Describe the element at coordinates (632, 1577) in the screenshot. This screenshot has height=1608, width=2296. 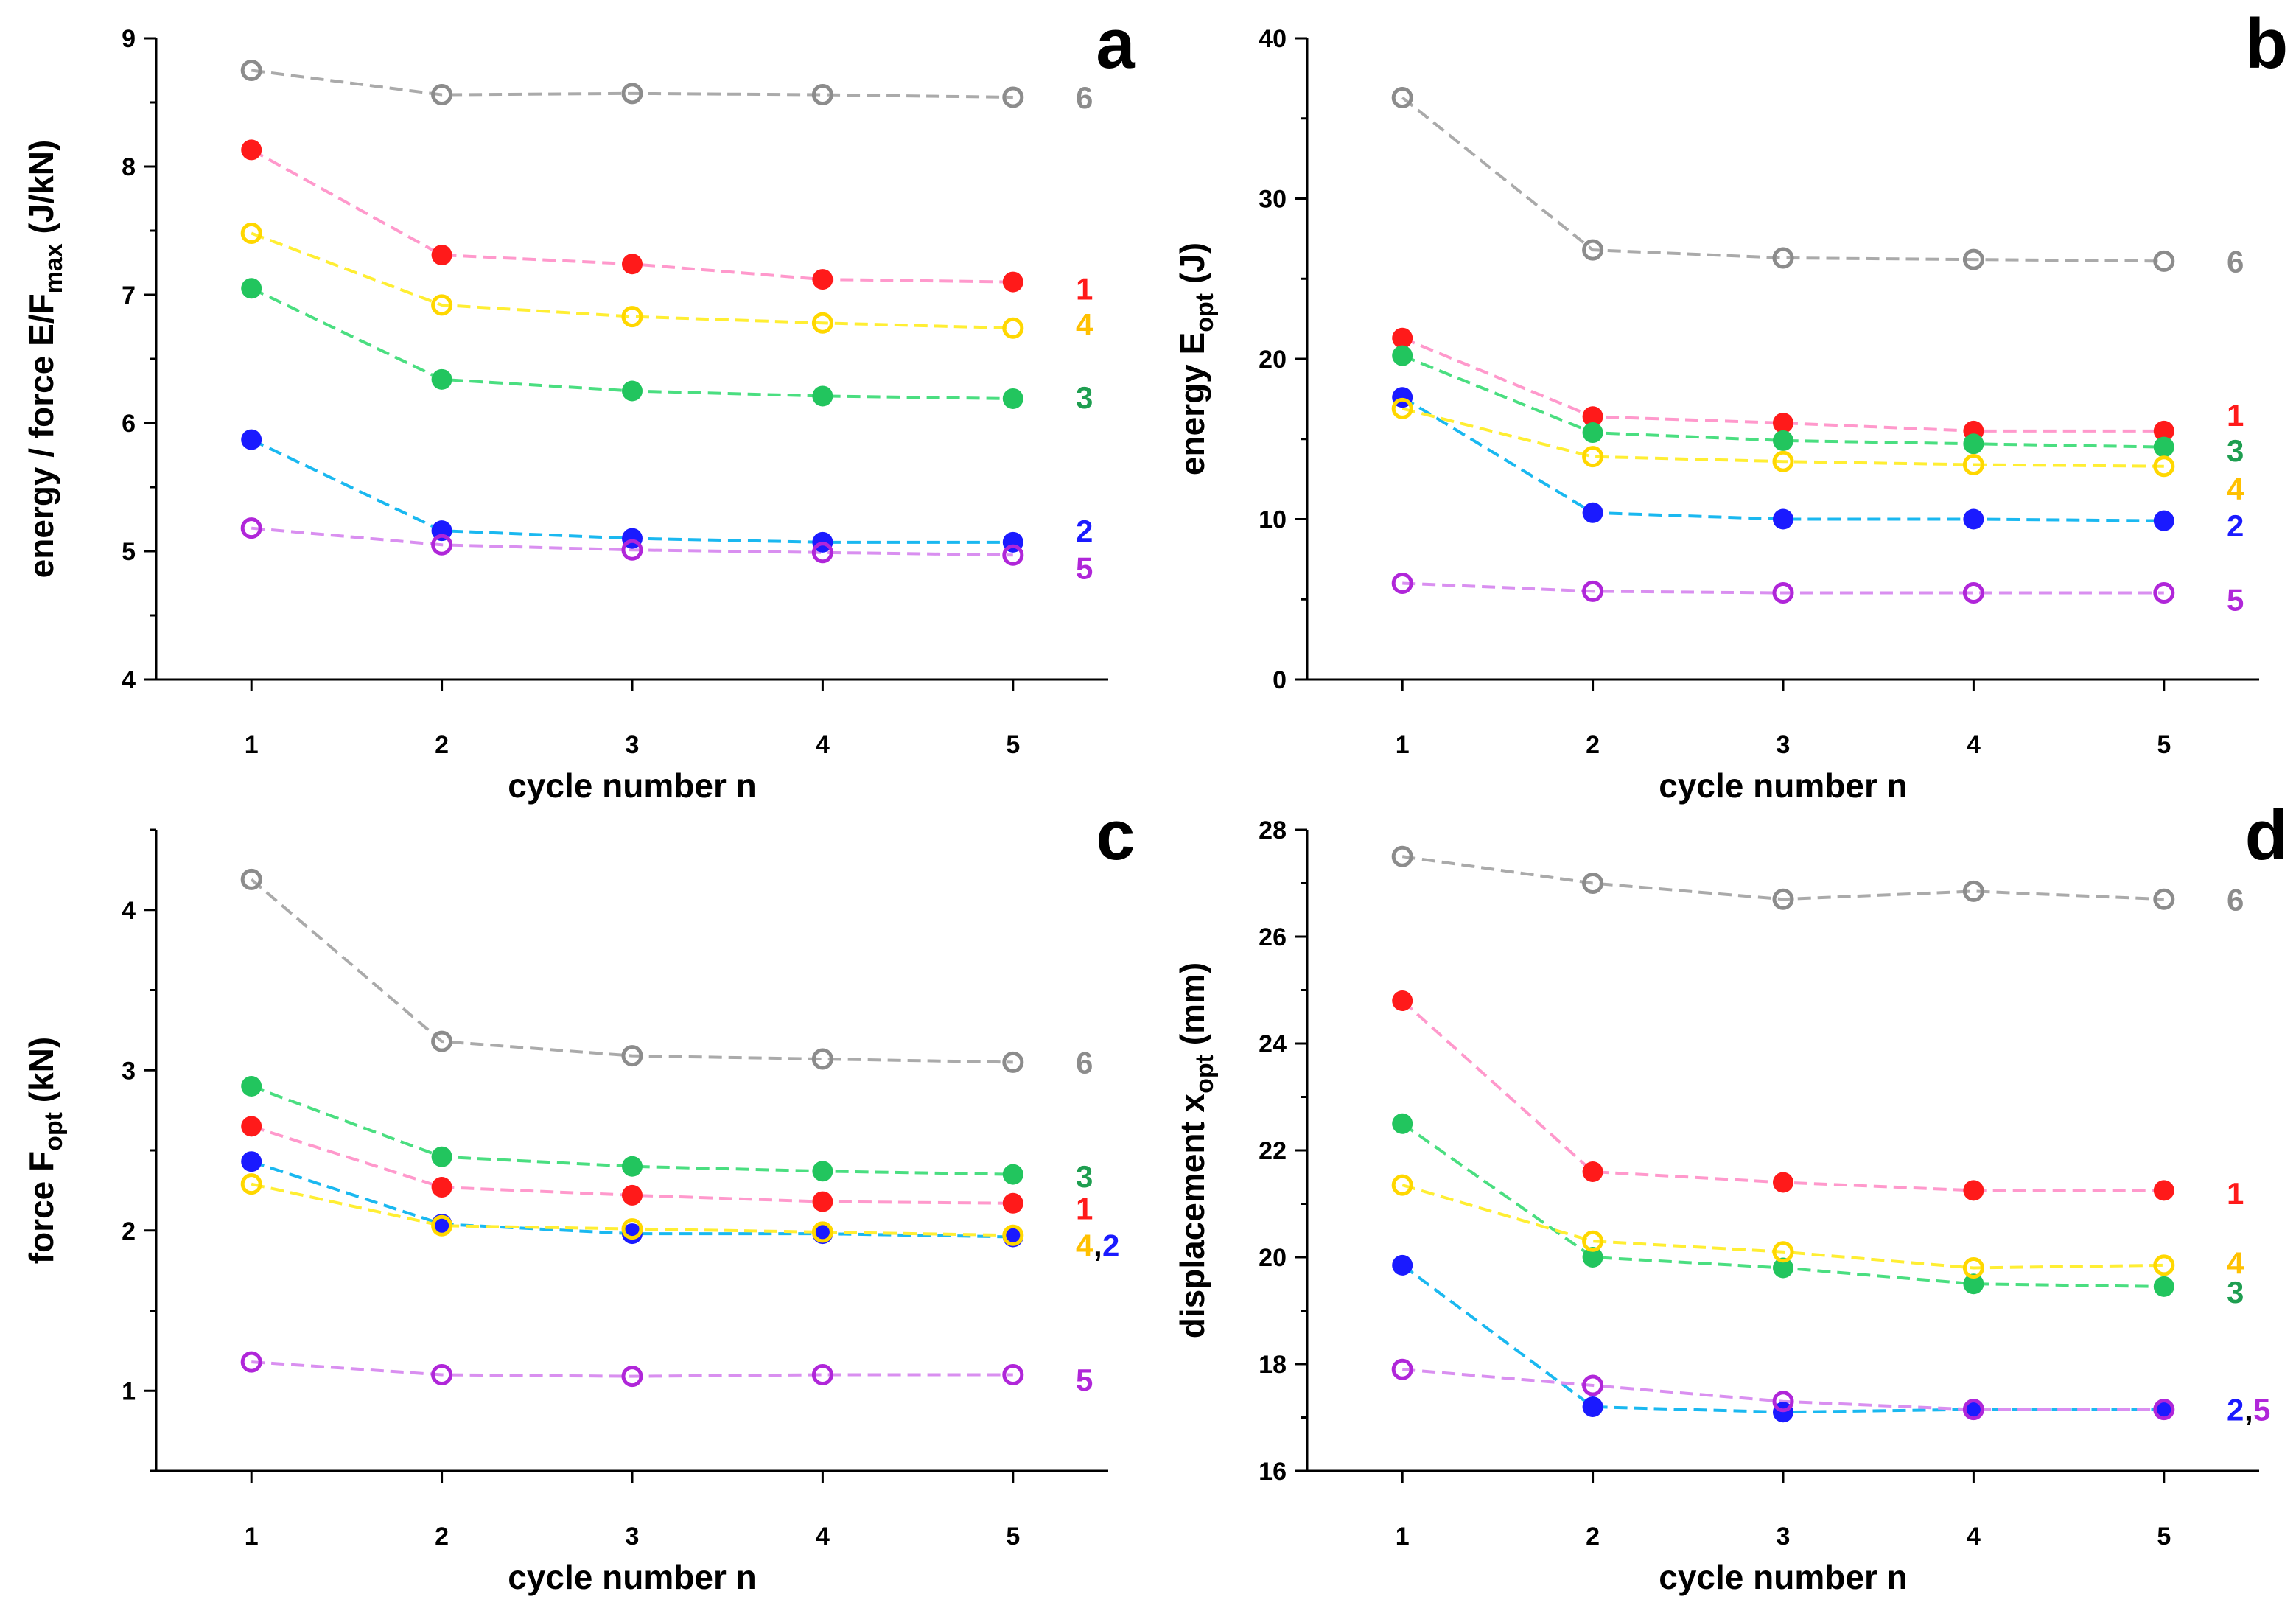
I see `x-axis-title: cycle number n` at that location.